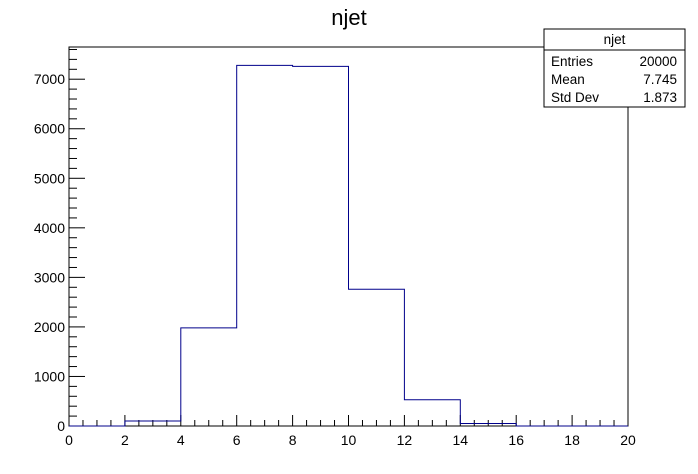 Image resolution: width=698 pixels, height=474 pixels. Describe the element at coordinates (575, 97) in the screenshot. I see `stats-stddev-label: Std Dev` at that location.